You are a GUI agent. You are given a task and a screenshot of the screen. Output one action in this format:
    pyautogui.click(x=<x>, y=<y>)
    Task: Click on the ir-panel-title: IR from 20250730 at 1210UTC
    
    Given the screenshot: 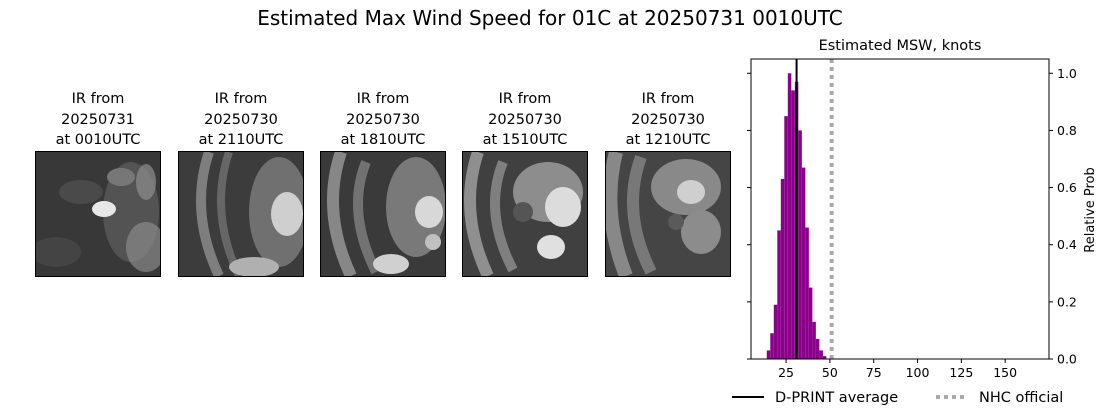 What is the action you would take?
    pyautogui.click(x=668, y=119)
    